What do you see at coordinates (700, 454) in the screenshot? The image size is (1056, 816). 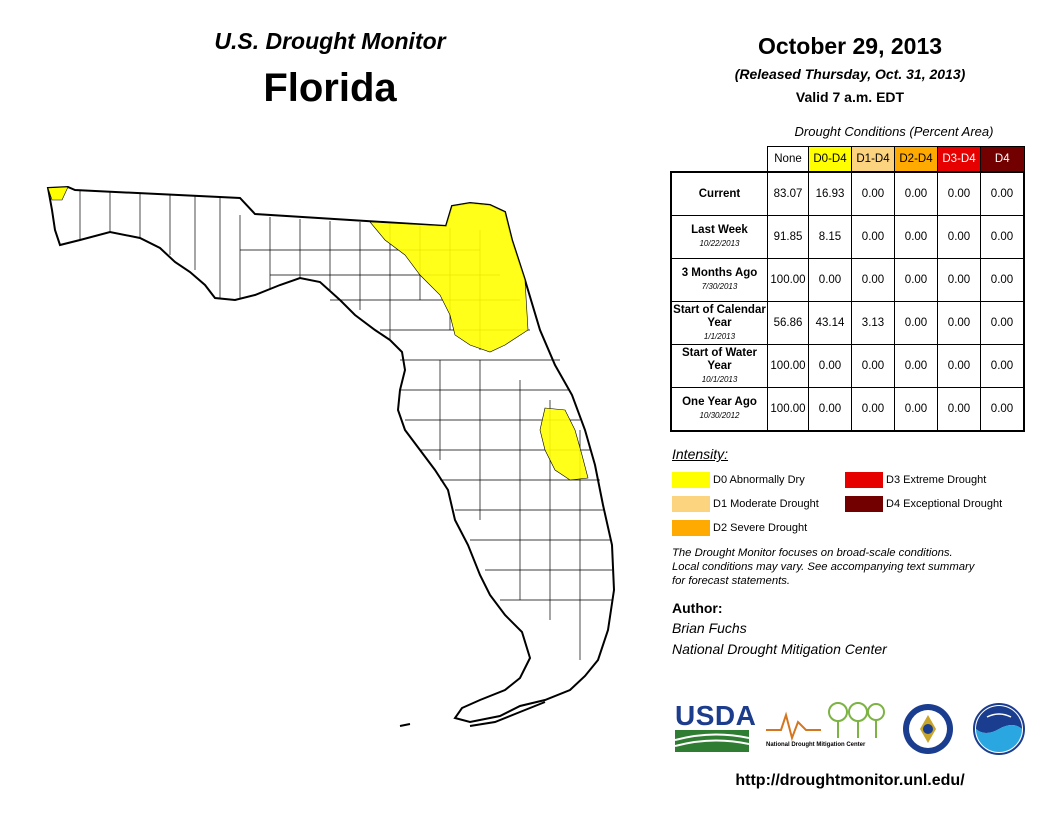 I see `legend-title: Intensity:` at bounding box center [700, 454].